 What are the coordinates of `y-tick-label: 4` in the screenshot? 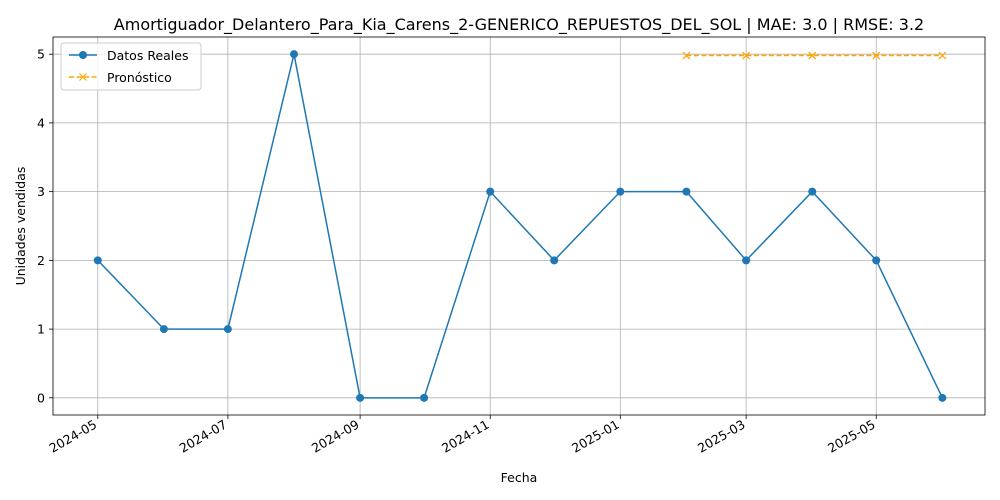 It's located at (41, 122).